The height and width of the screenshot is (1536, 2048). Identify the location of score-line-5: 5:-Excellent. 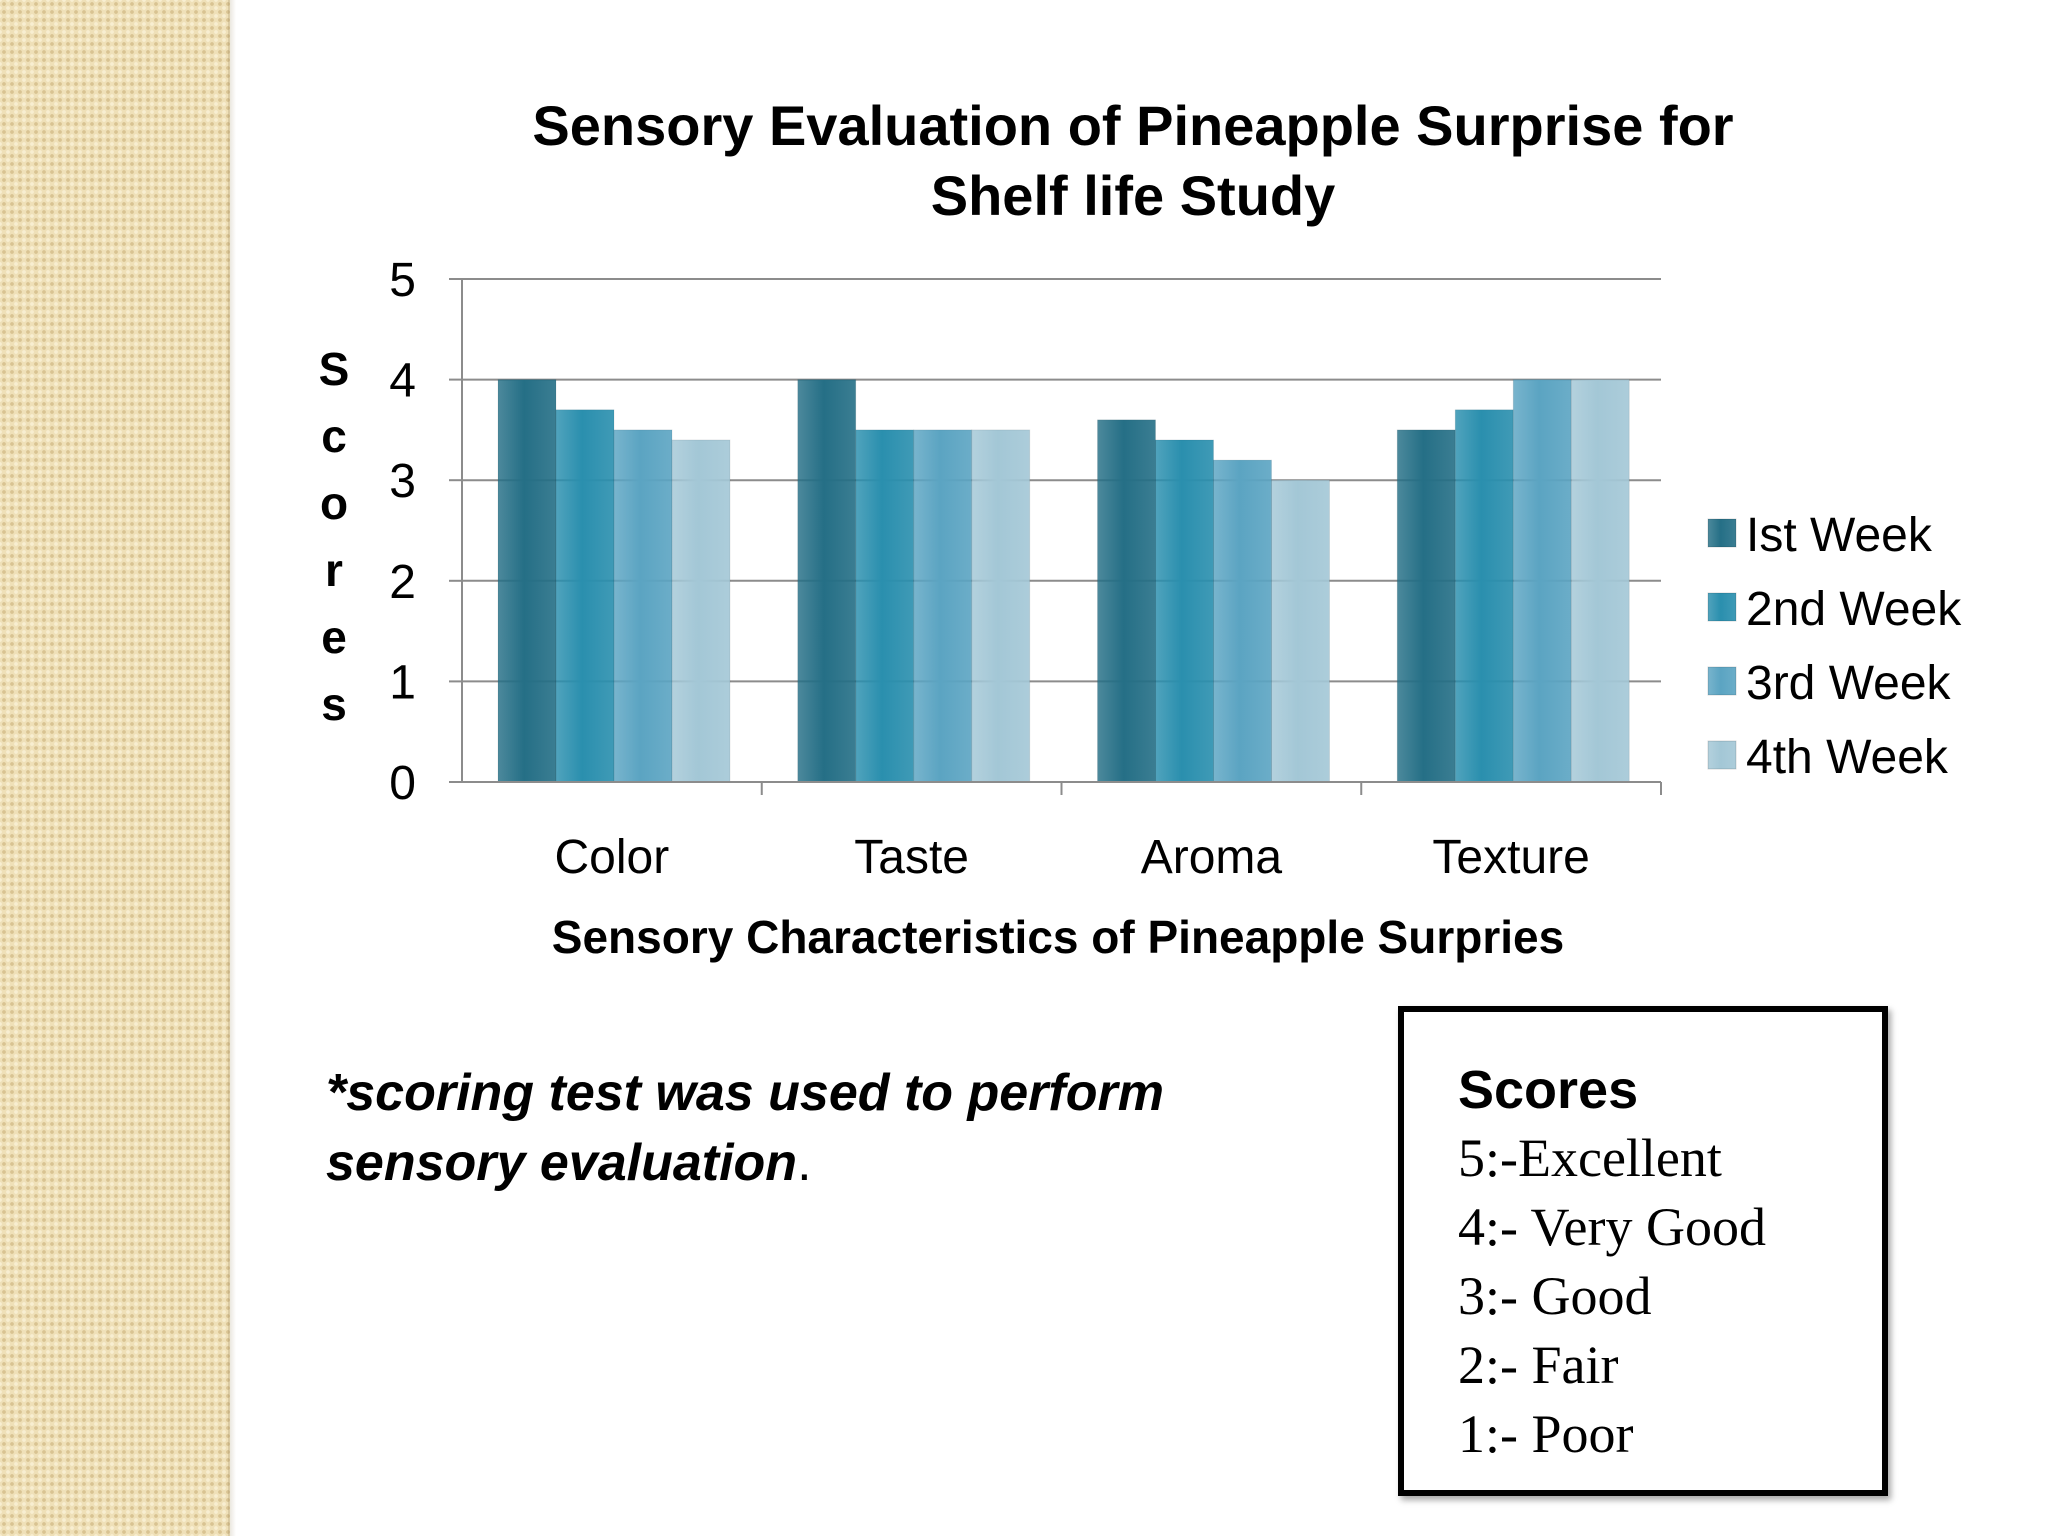
(1590, 1158).